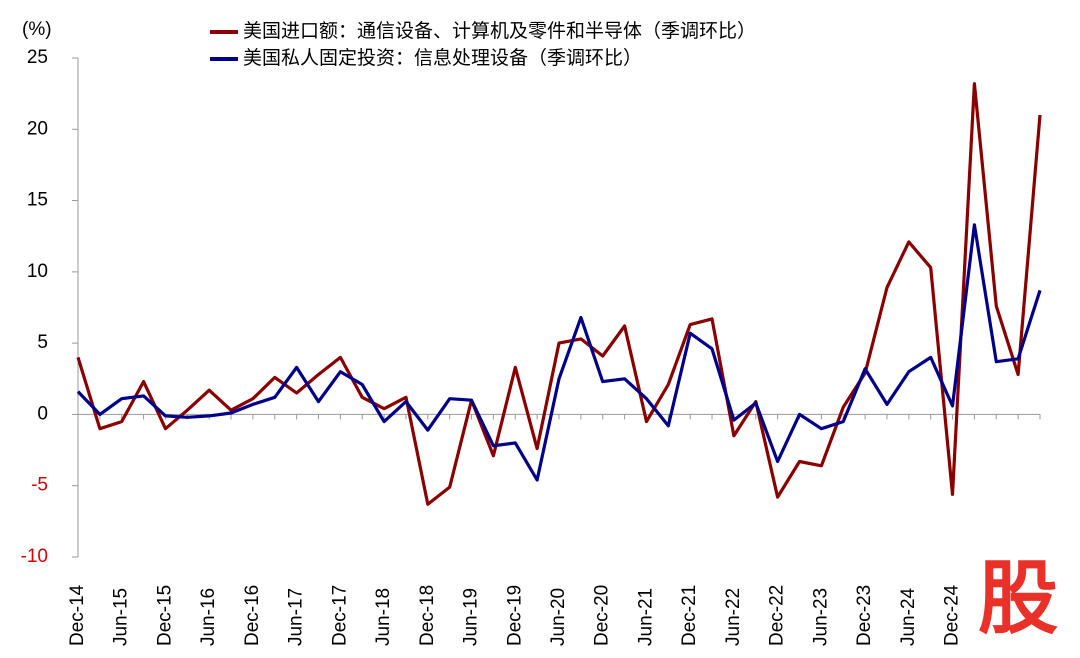 The image size is (1080, 658). Describe the element at coordinates (37, 271) in the screenshot. I see `y-tick-label: 10` at that location.